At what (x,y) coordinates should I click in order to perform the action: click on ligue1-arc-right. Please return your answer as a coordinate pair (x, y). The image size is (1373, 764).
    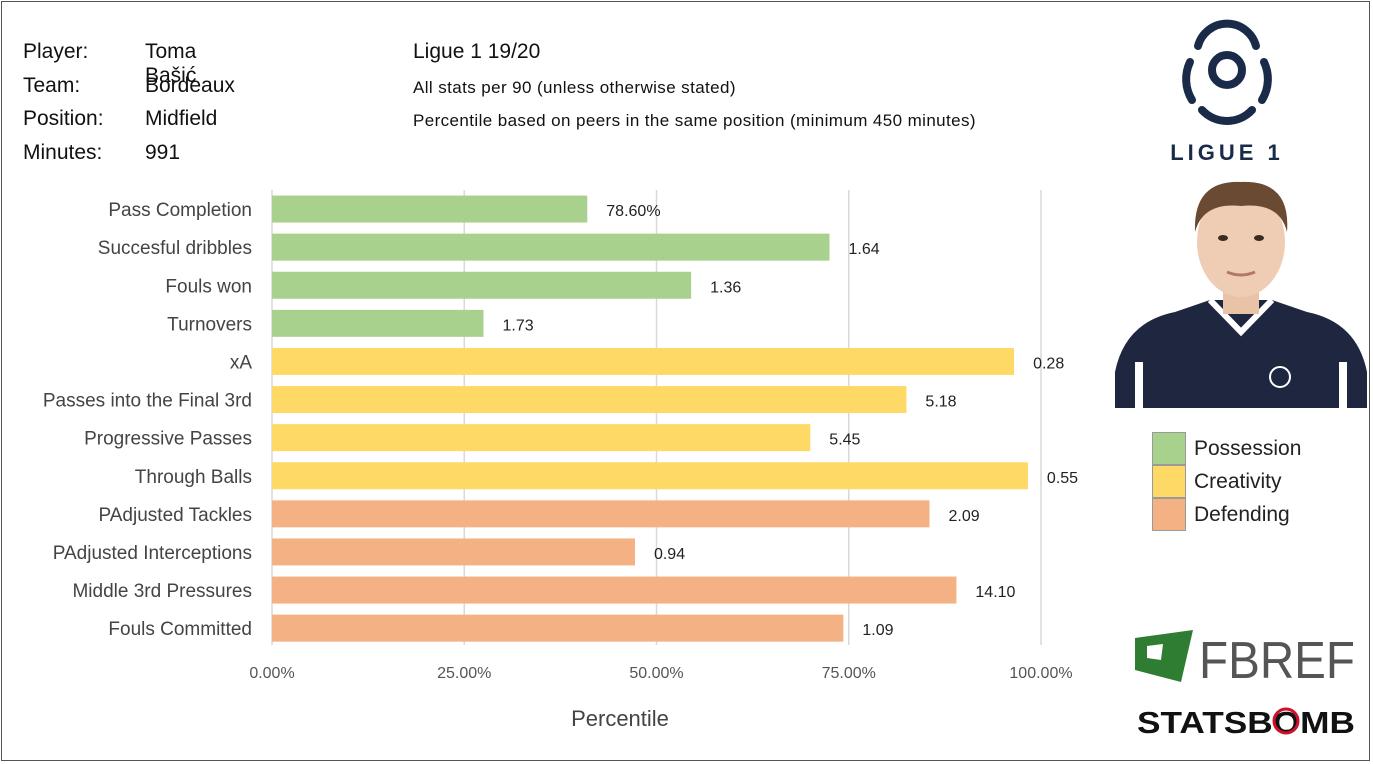
    Looking at the image, I should click on (1265, 81).